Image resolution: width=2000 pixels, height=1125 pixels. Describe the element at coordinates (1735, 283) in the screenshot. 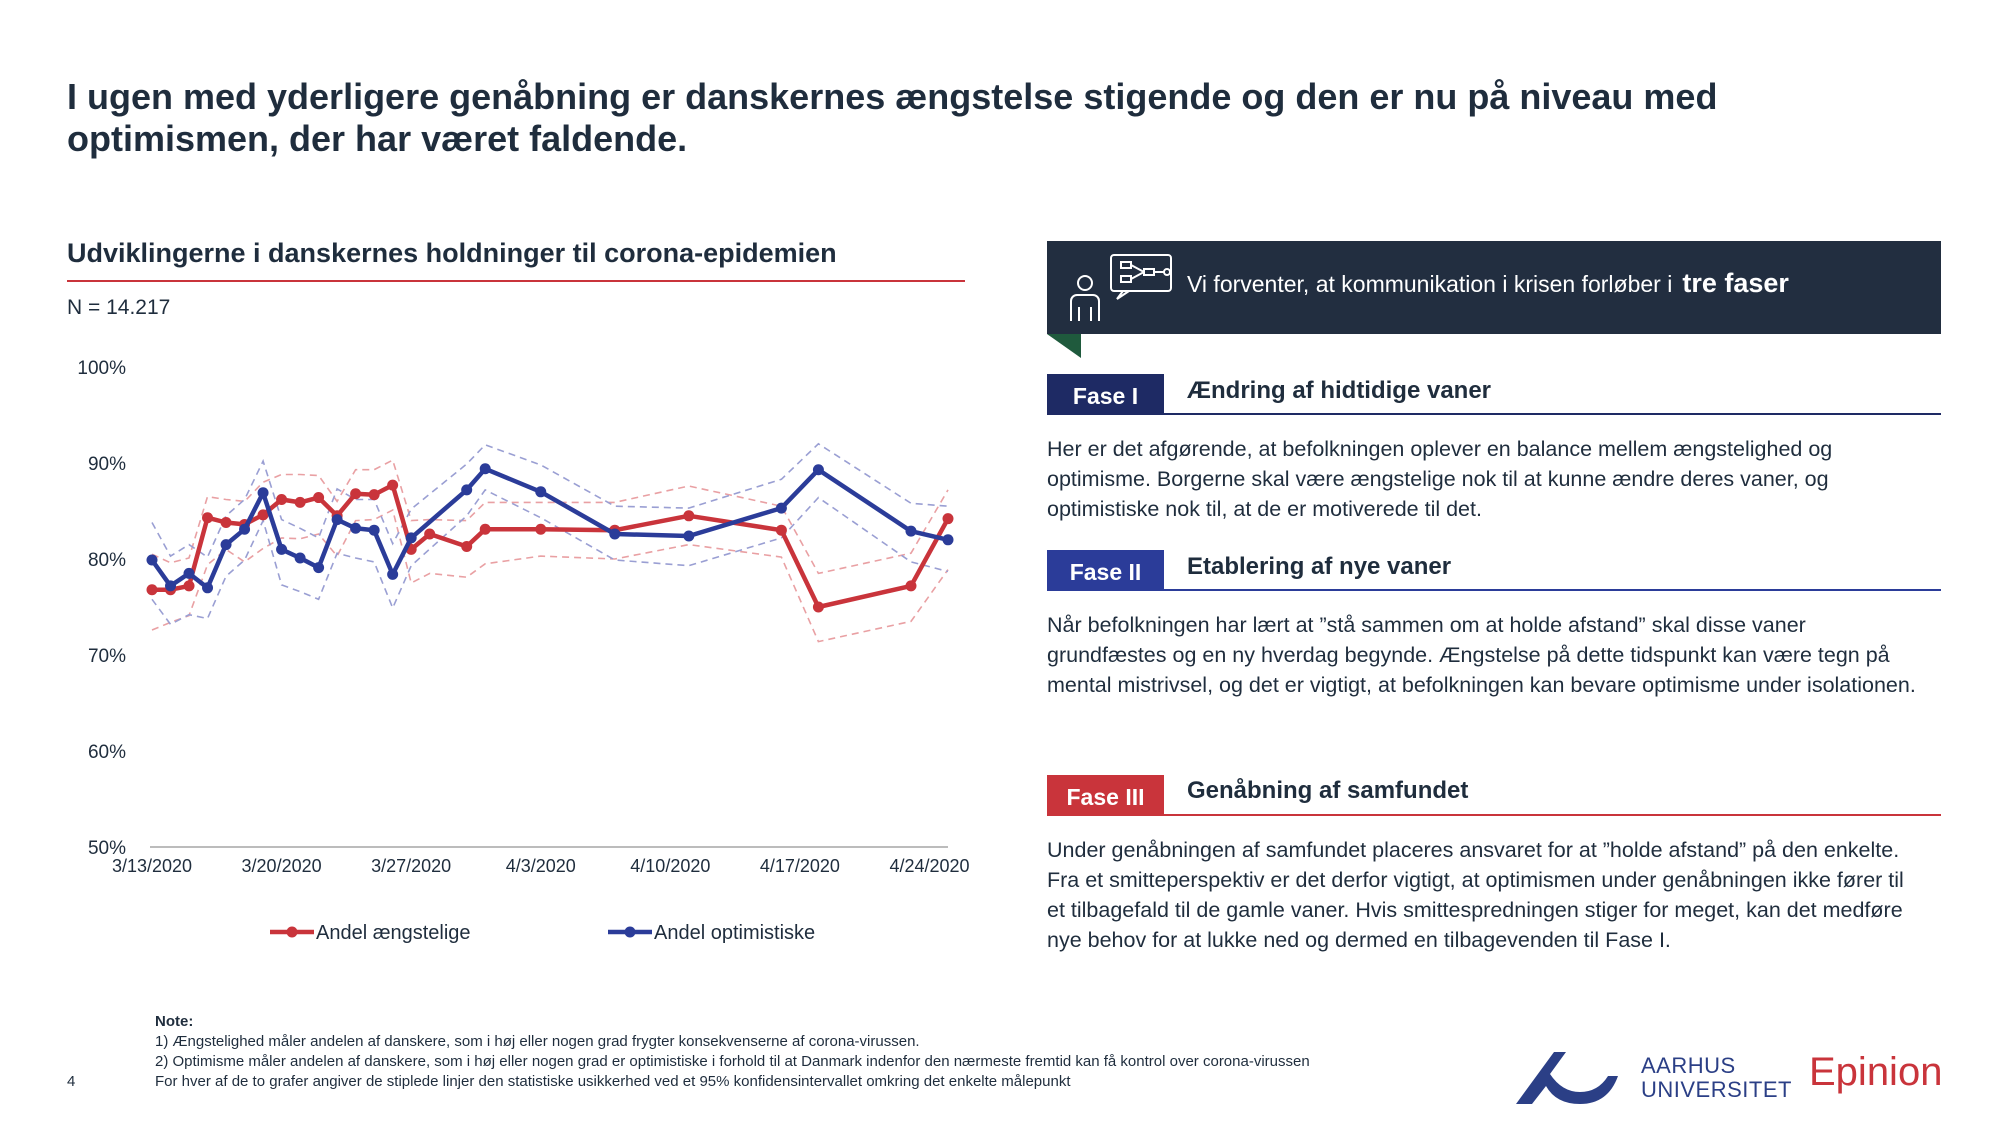

I see `banner-emphasis: tre faser` at that location.